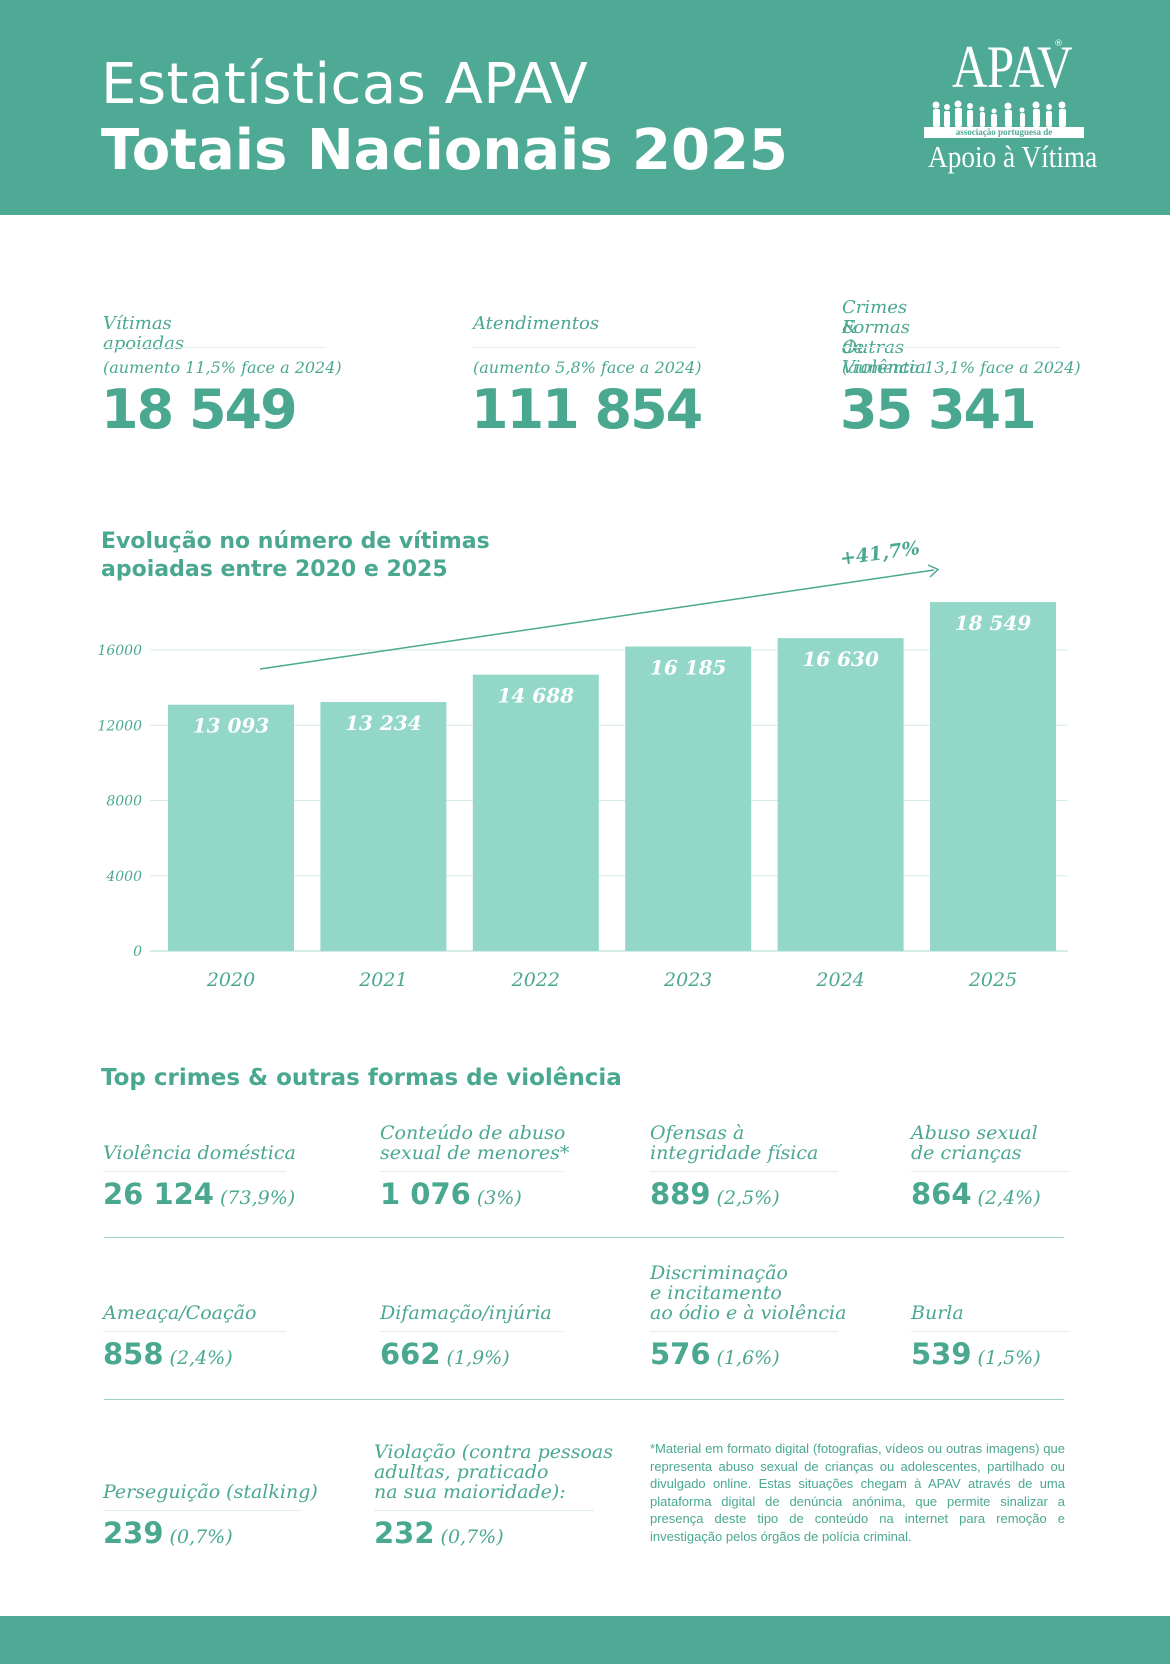 This screenshot has height=1664, width=1170. I want to click on crime-percentage: (1,5%), so click(1009, 1358).